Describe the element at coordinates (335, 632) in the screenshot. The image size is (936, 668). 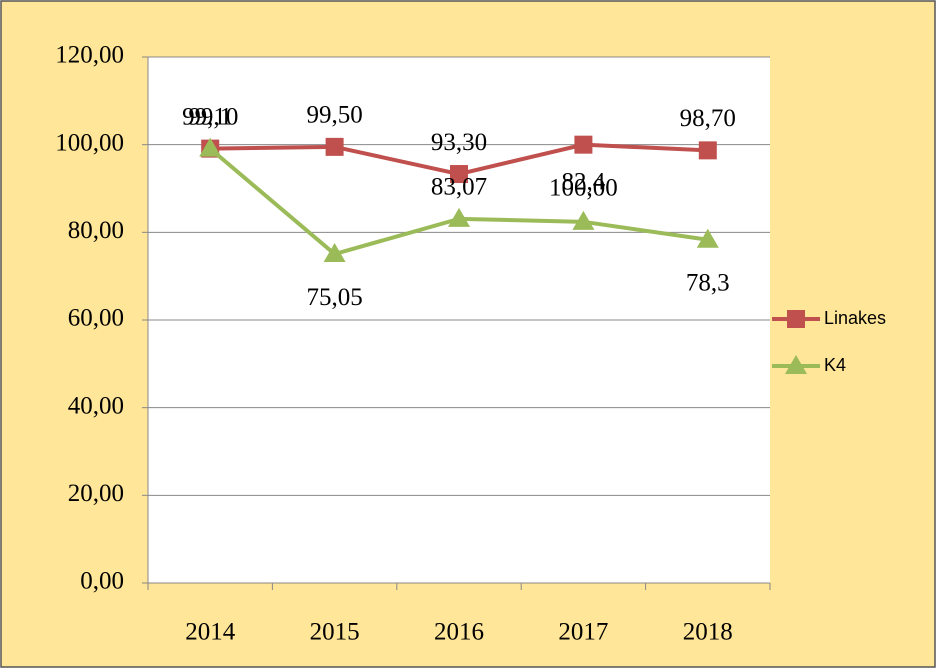
I see `x-tick-label: 2015` at that location.